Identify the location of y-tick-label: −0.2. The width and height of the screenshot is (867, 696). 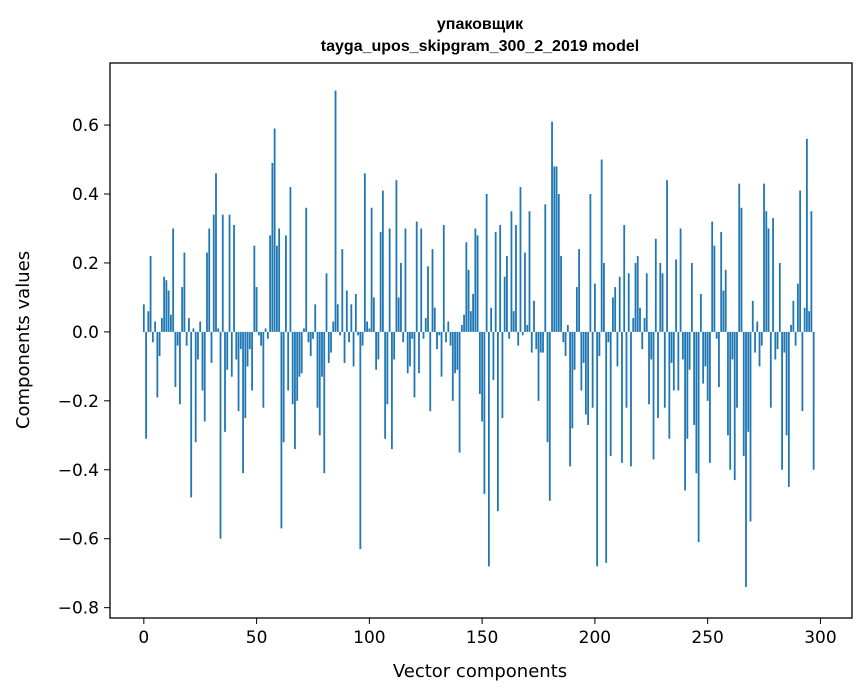
(78, 402).